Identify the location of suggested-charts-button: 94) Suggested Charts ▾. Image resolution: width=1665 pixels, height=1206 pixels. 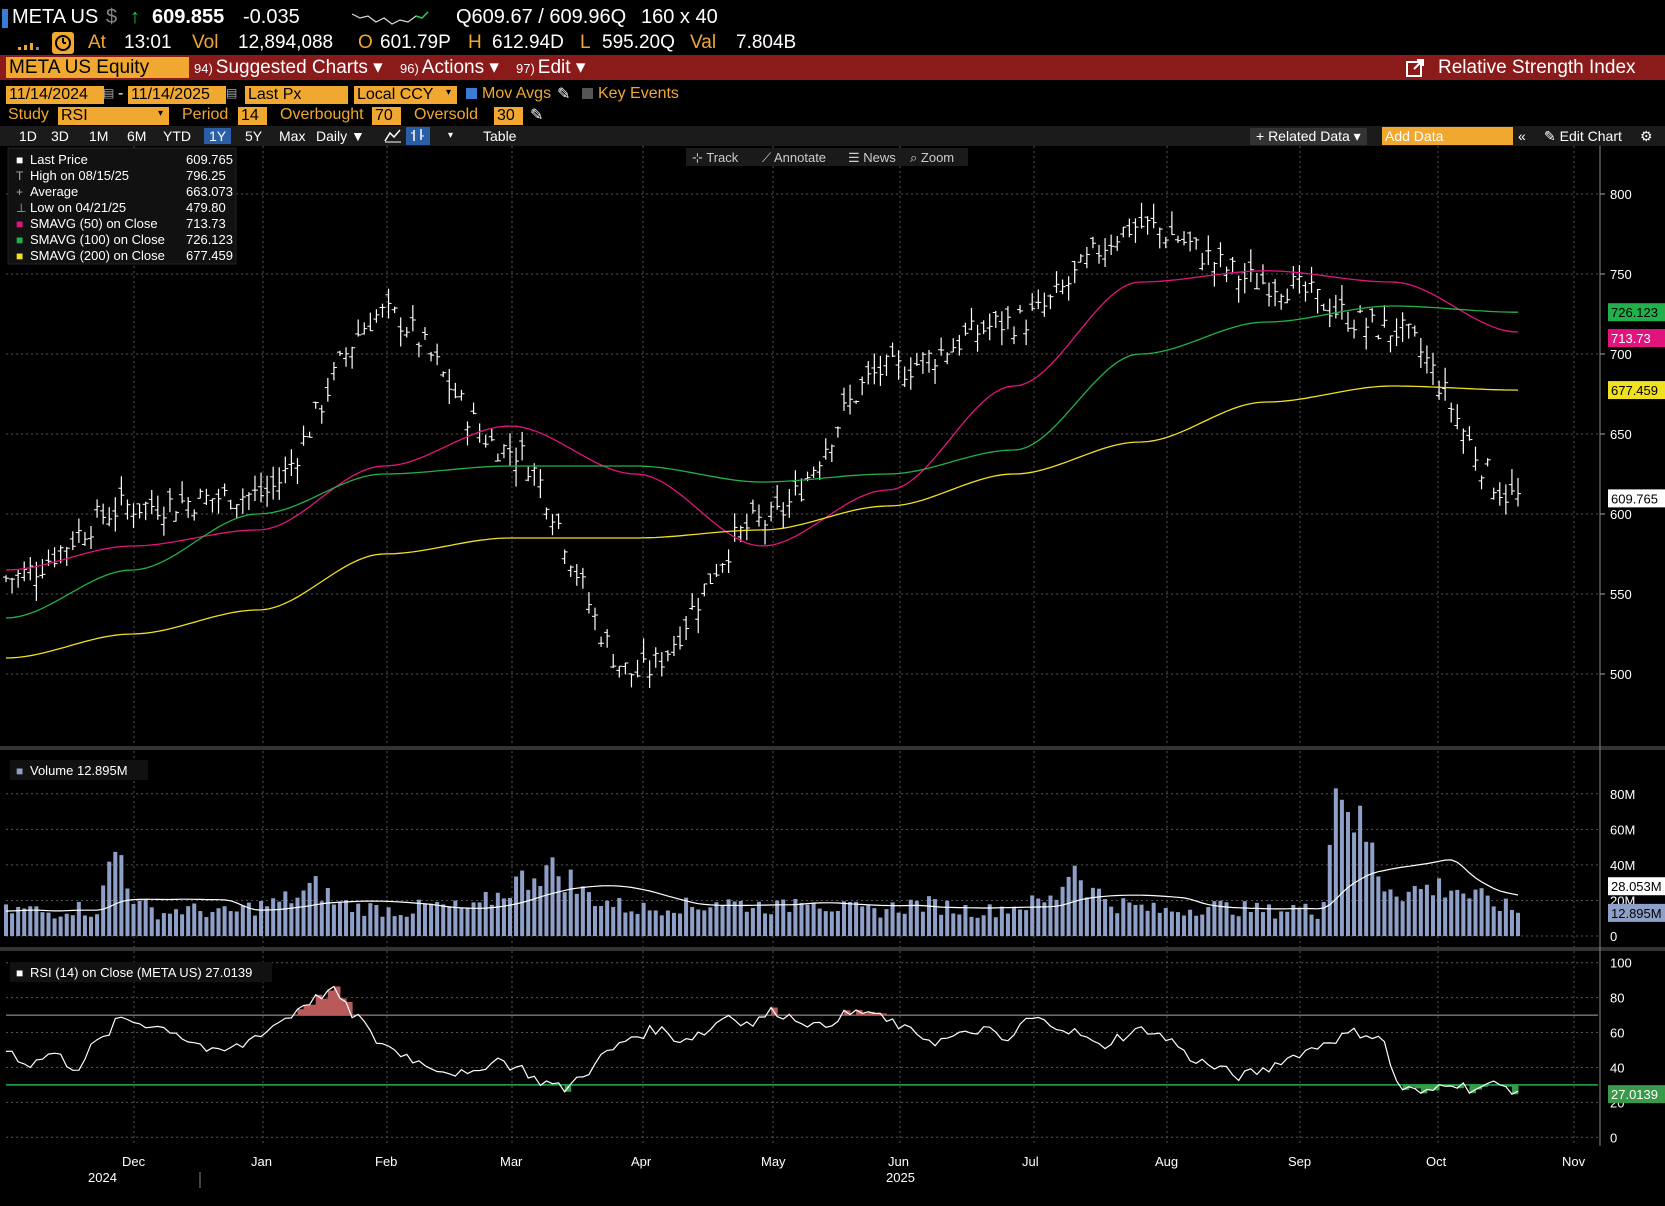
(288, 67).